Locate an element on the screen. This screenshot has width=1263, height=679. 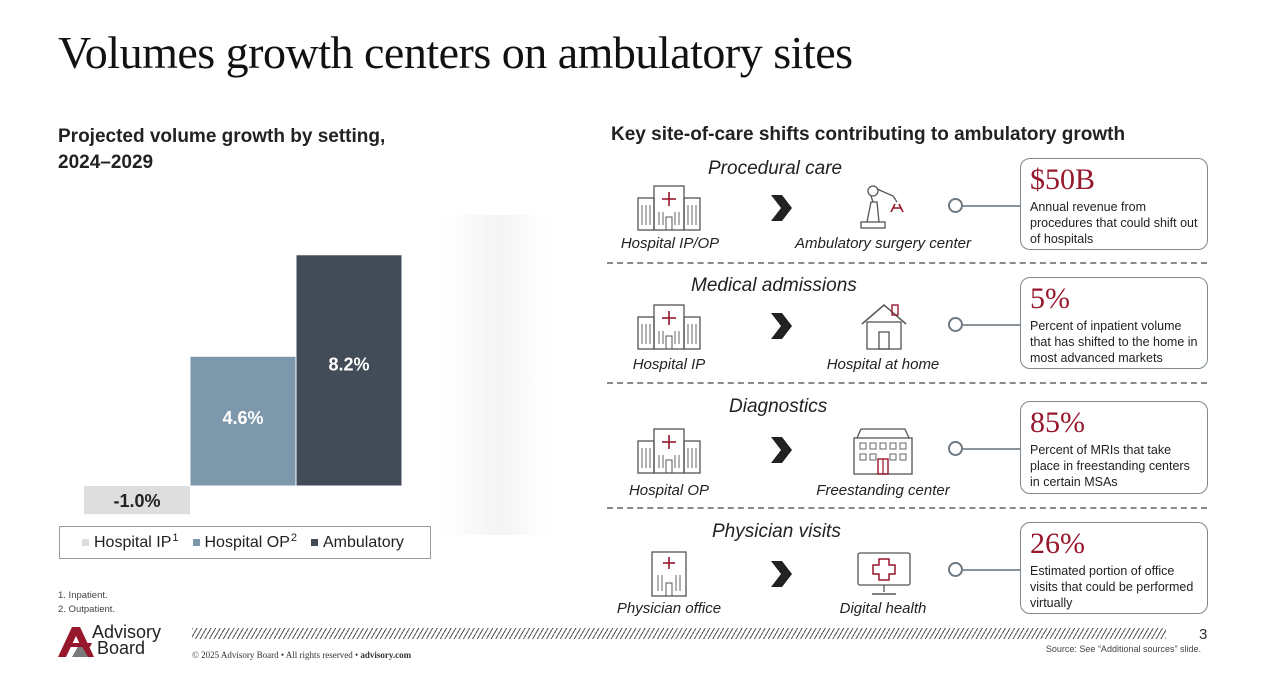
shift-to-label-diagnostics: Freestanding center is located at coordinates (883, 490).